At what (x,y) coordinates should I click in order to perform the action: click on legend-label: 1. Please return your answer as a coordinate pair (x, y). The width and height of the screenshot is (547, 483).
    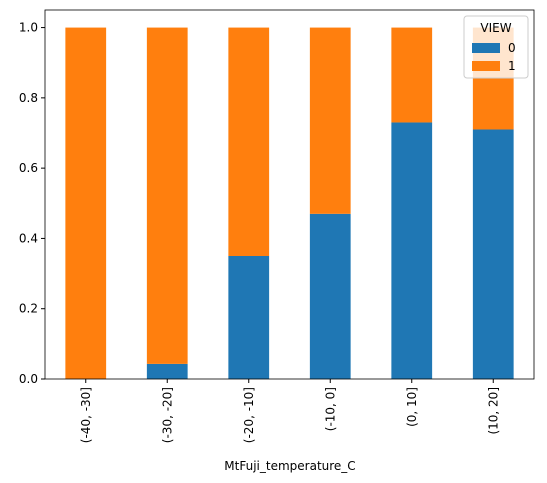
    Looking at the image, I should click on (512, 66).